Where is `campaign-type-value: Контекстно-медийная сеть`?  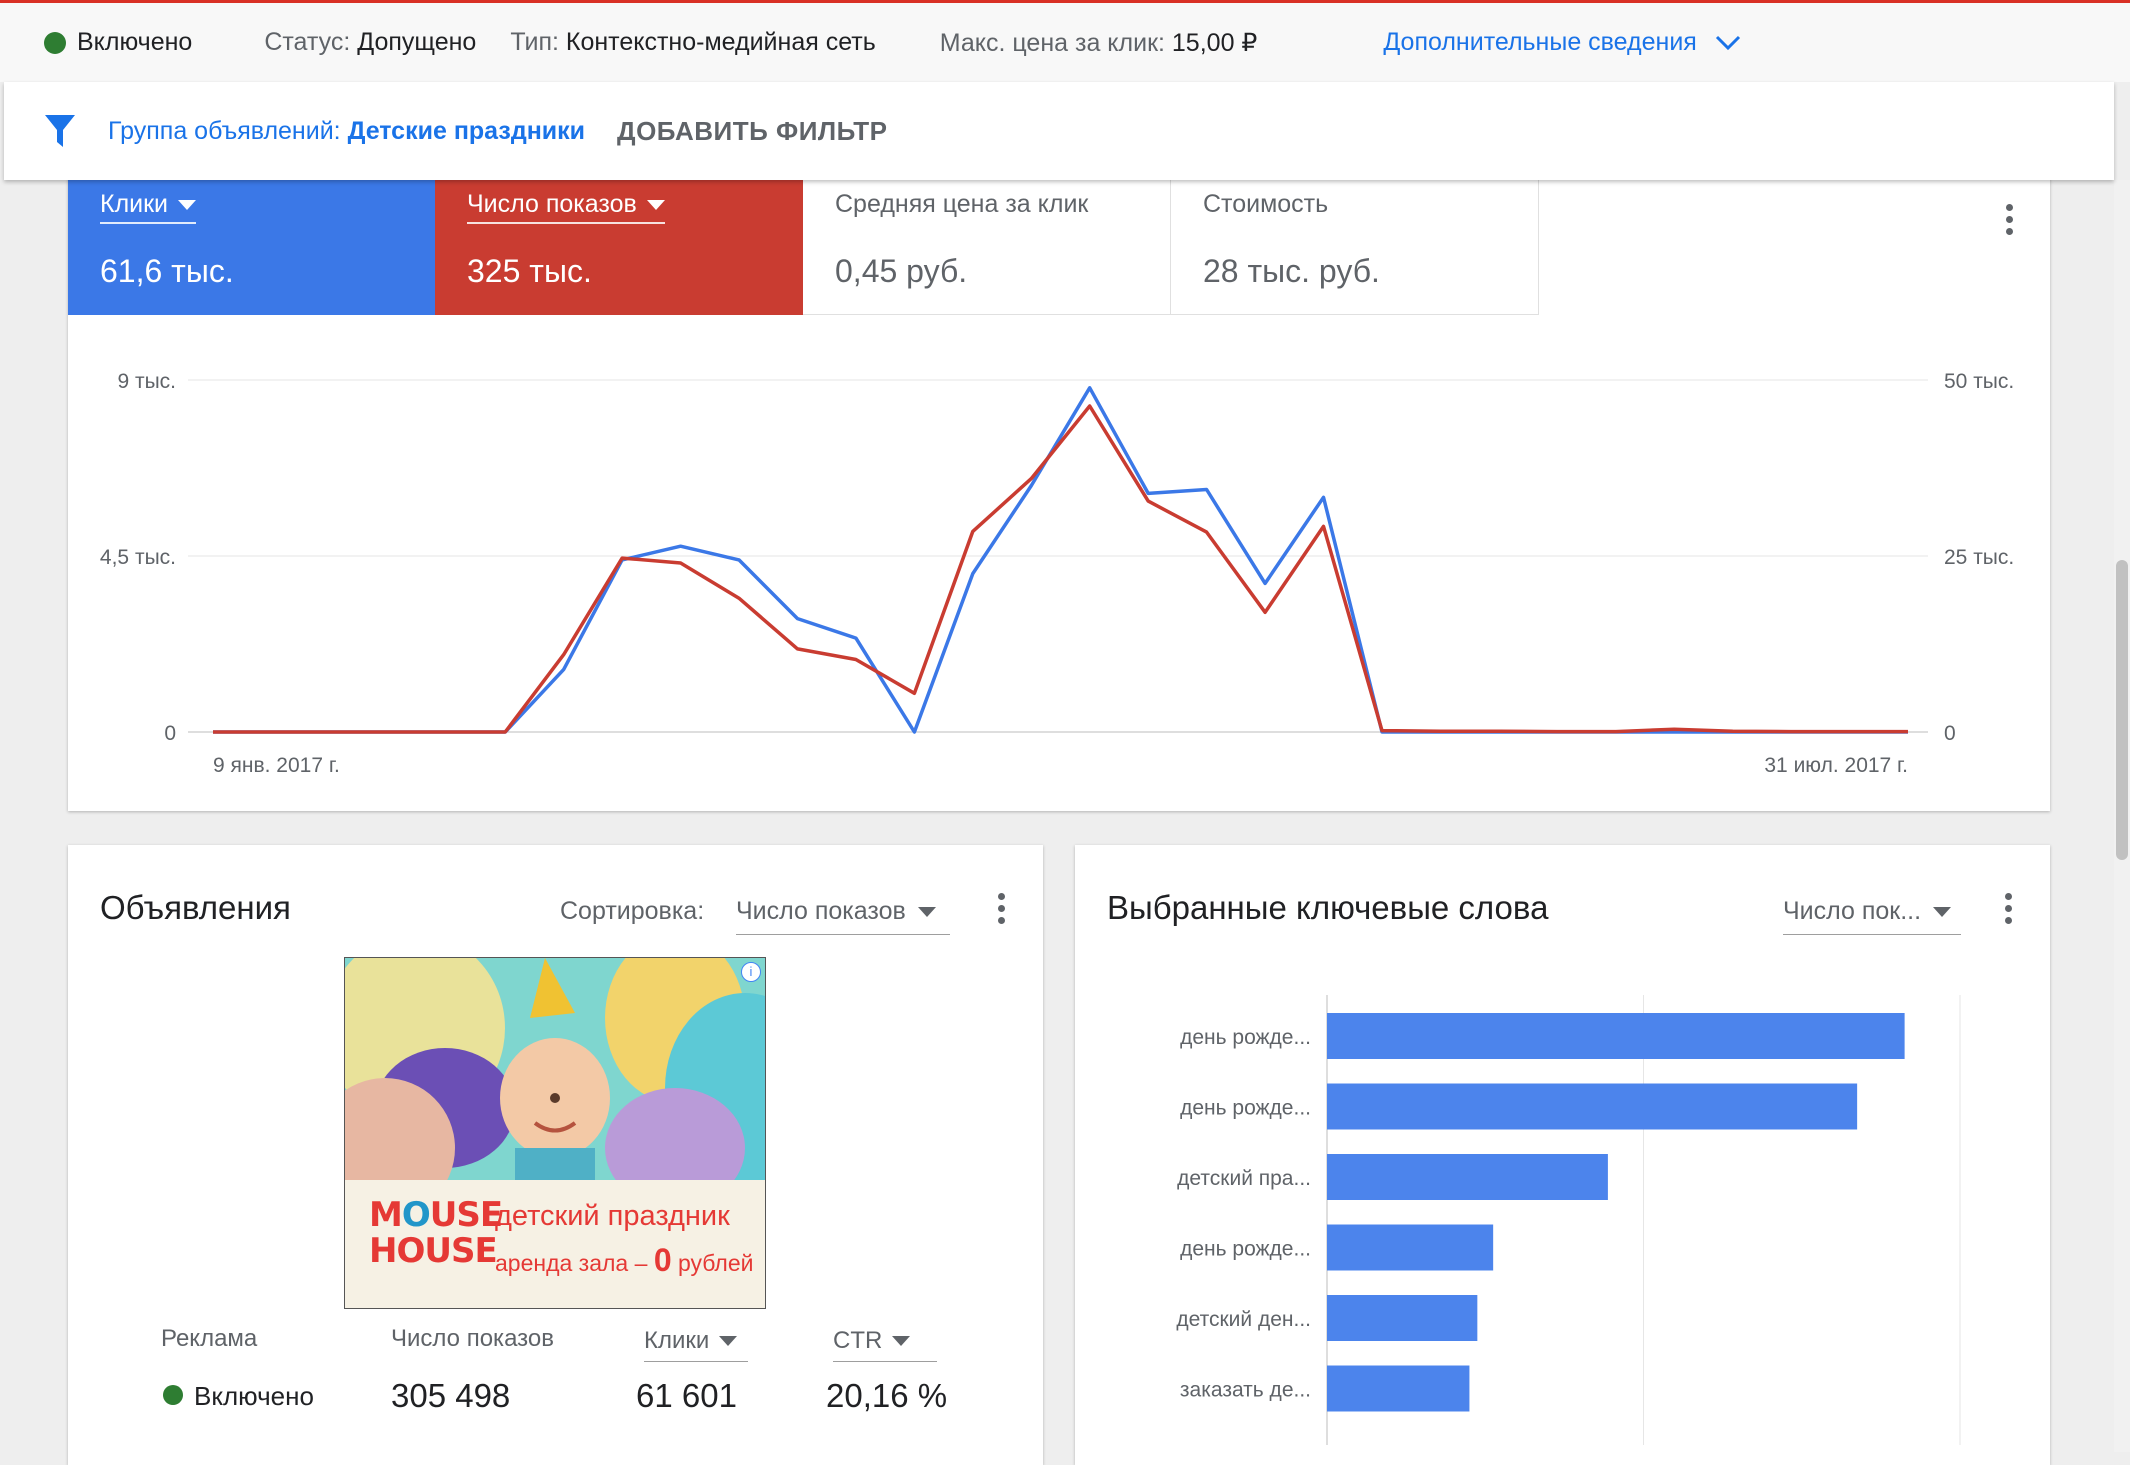 campaign-type-value: Контекстно-медийная сеть is located at coordinates (720, 42).